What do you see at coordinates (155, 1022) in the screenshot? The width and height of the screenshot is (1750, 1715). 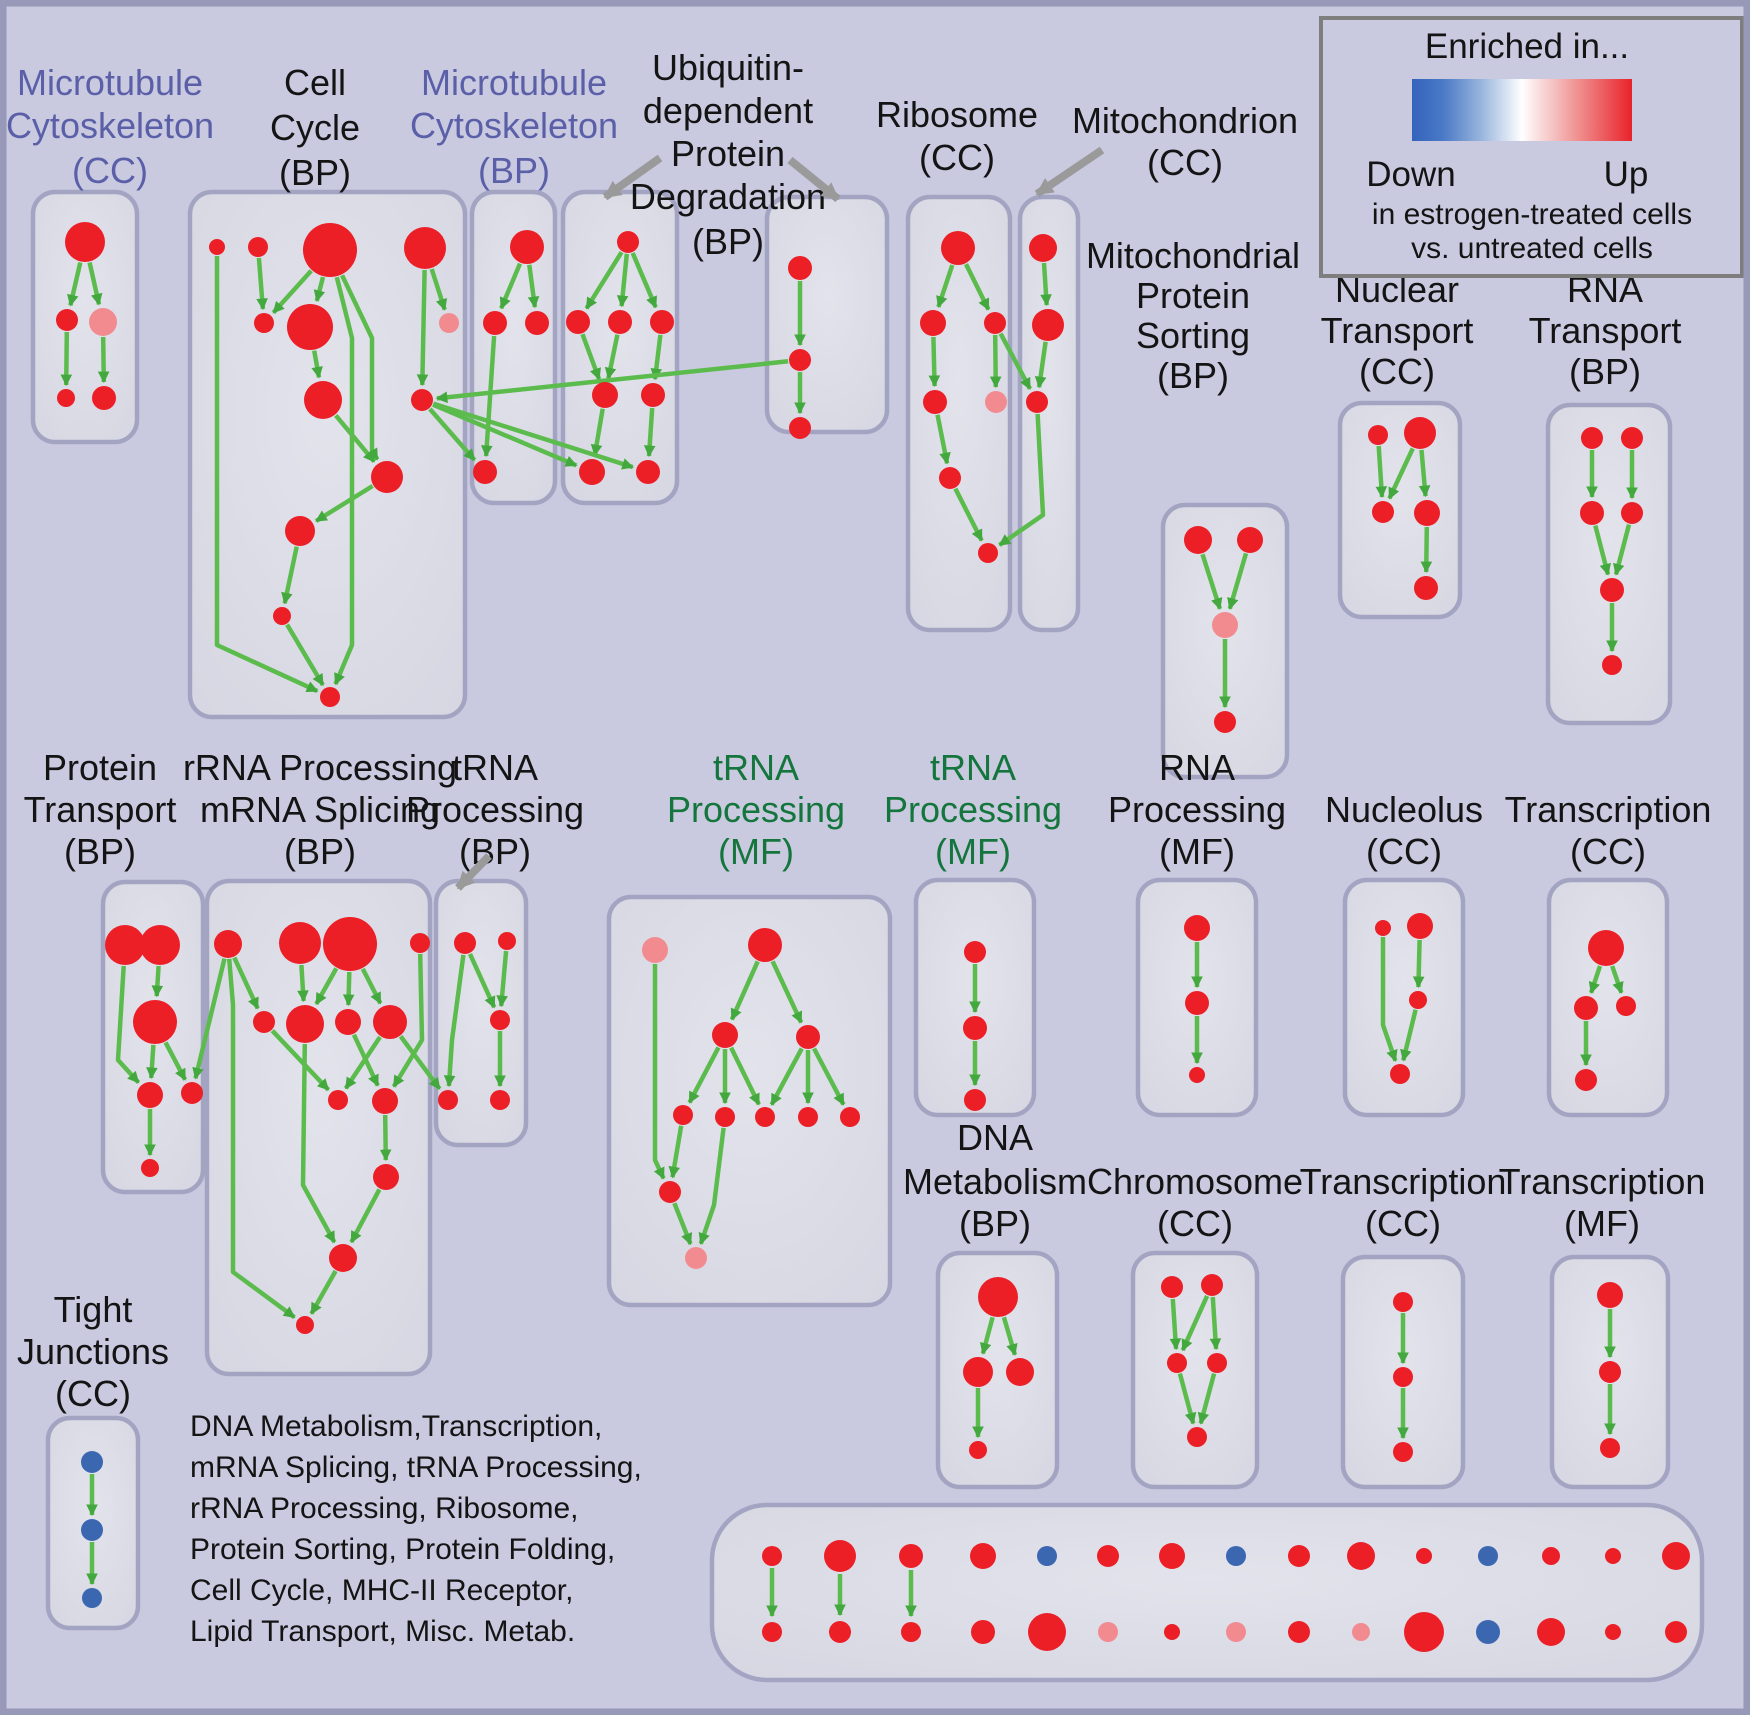 I see `go-term-node-pt-p3` at bounding box center [155, 1022].